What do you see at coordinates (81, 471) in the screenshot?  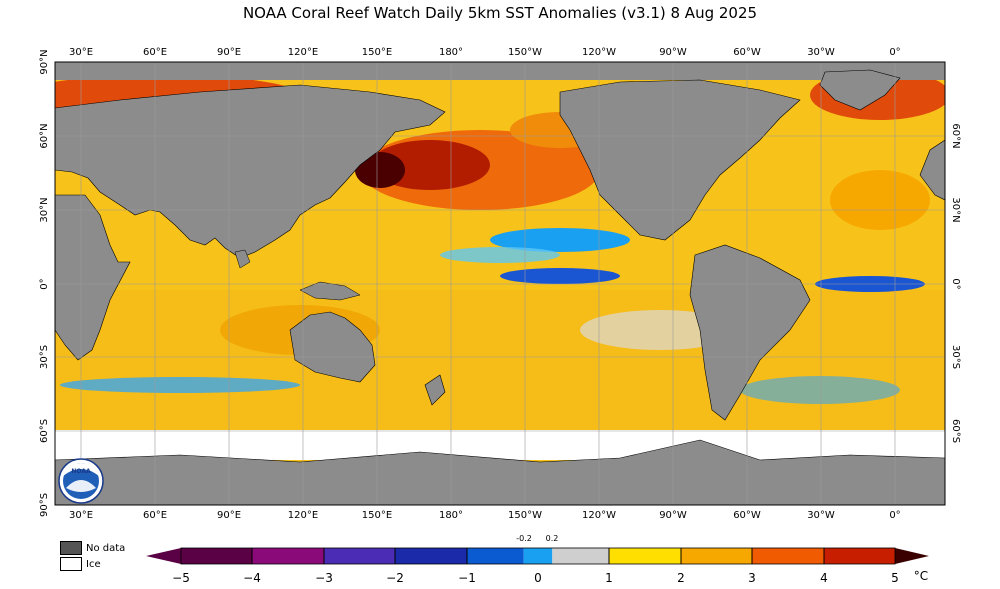 I see `svg-text: NOAA` at bounding box center [81, 471].